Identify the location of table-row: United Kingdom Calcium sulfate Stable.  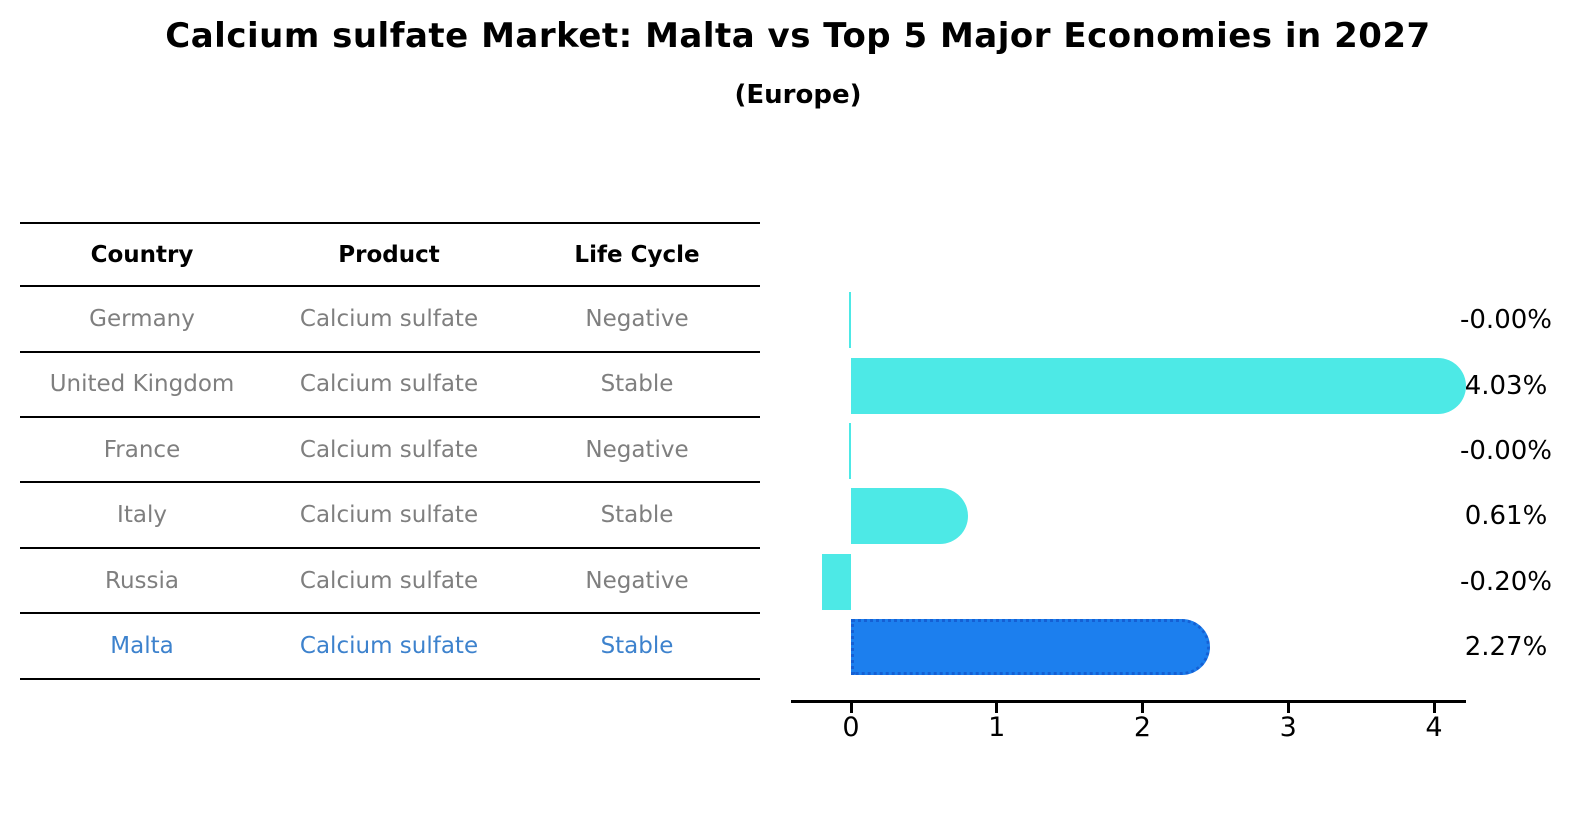
(390, 386).